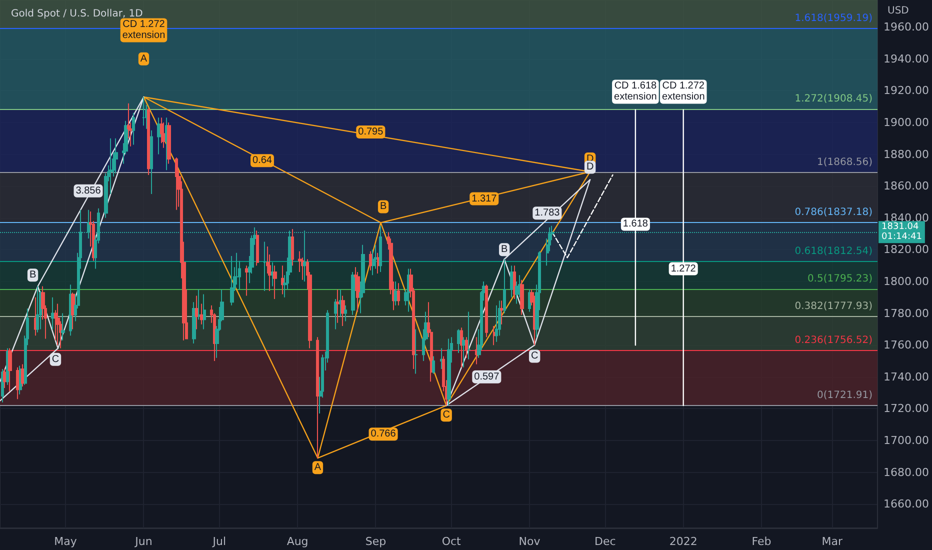 The width and height of the screenshot is (932, 550). I want to click on annotation: 1.317, so click(485, 198).